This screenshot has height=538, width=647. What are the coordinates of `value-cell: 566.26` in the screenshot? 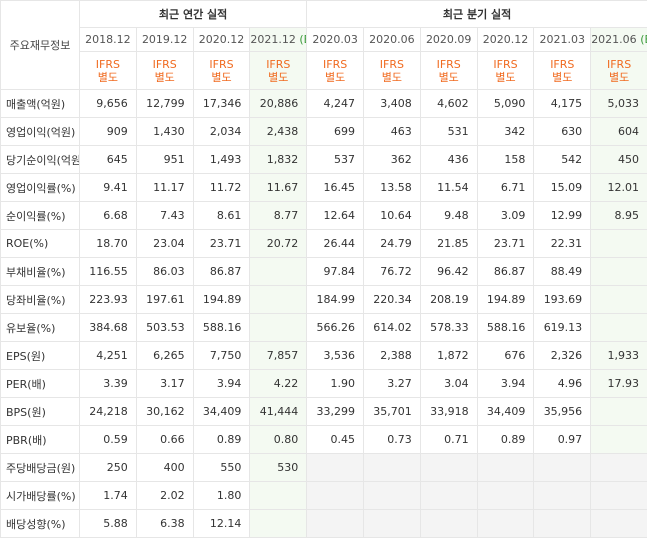 It's located at (335, 328).